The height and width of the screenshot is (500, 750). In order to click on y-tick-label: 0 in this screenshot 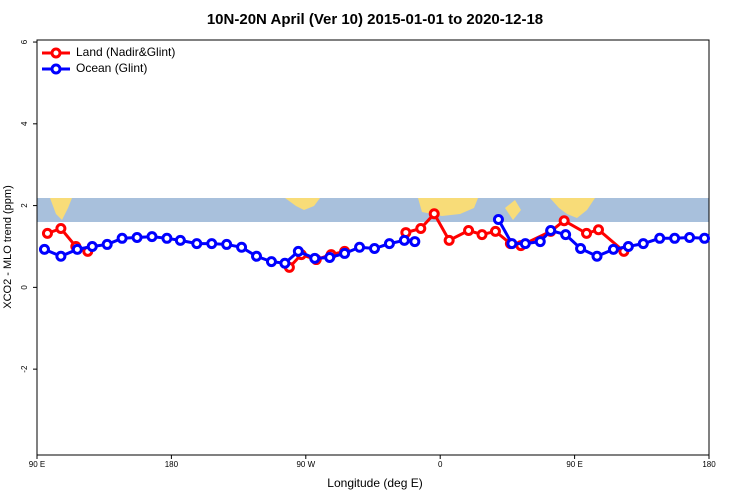, I will do `click(24, 287)`.